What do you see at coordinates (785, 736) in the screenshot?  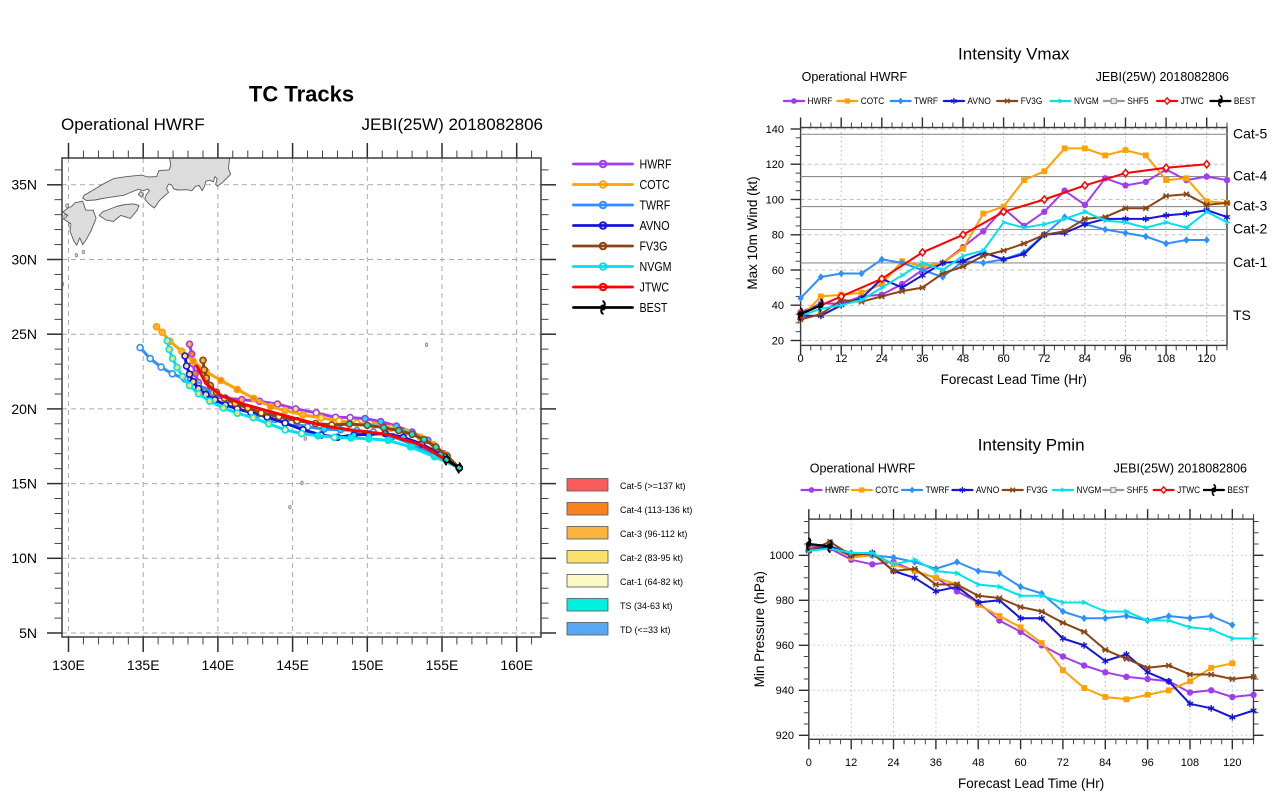 I see `svg-text: 920` at bounding box center [785, 736].